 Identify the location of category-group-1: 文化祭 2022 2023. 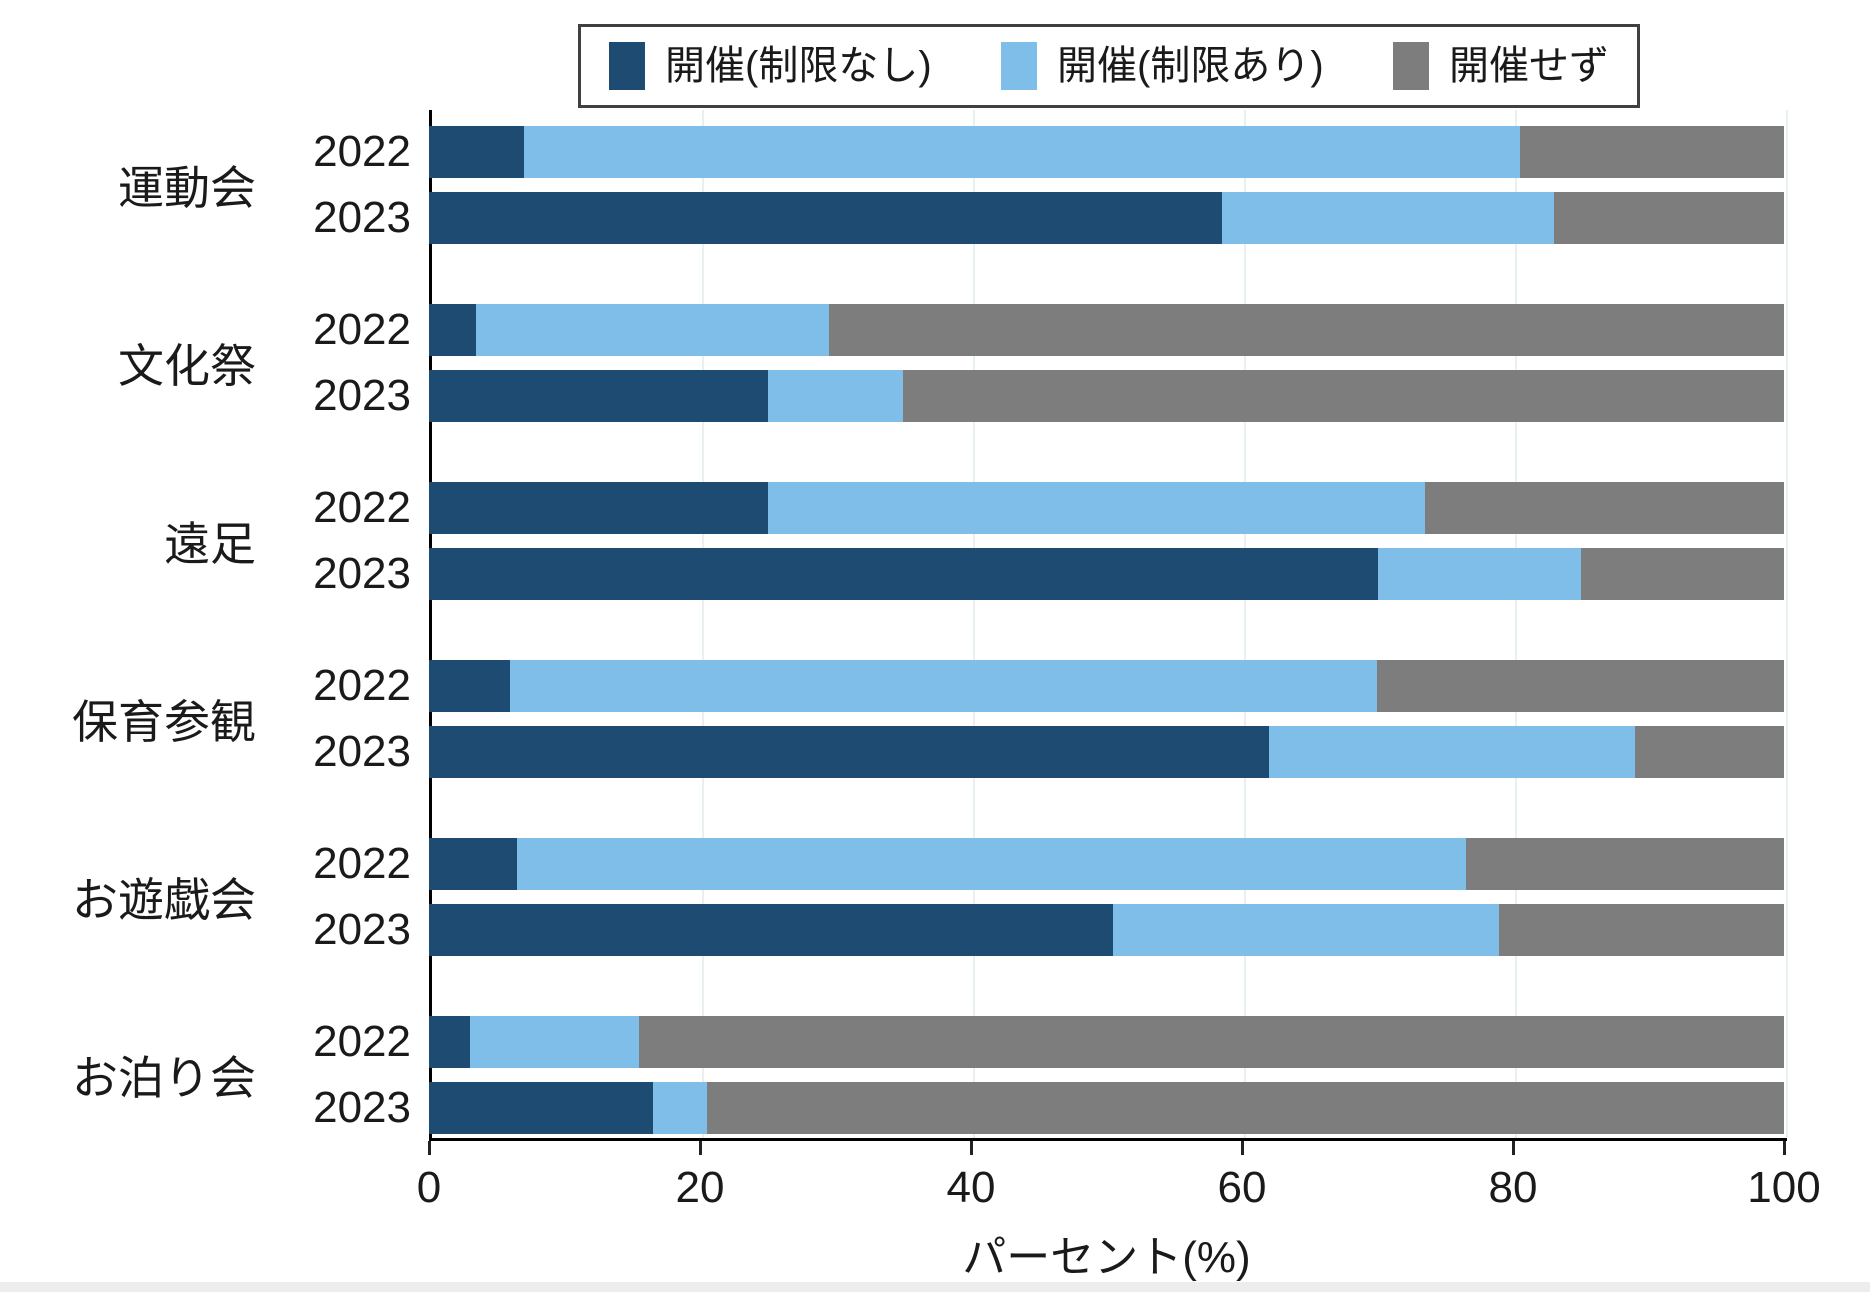
(892, 363).